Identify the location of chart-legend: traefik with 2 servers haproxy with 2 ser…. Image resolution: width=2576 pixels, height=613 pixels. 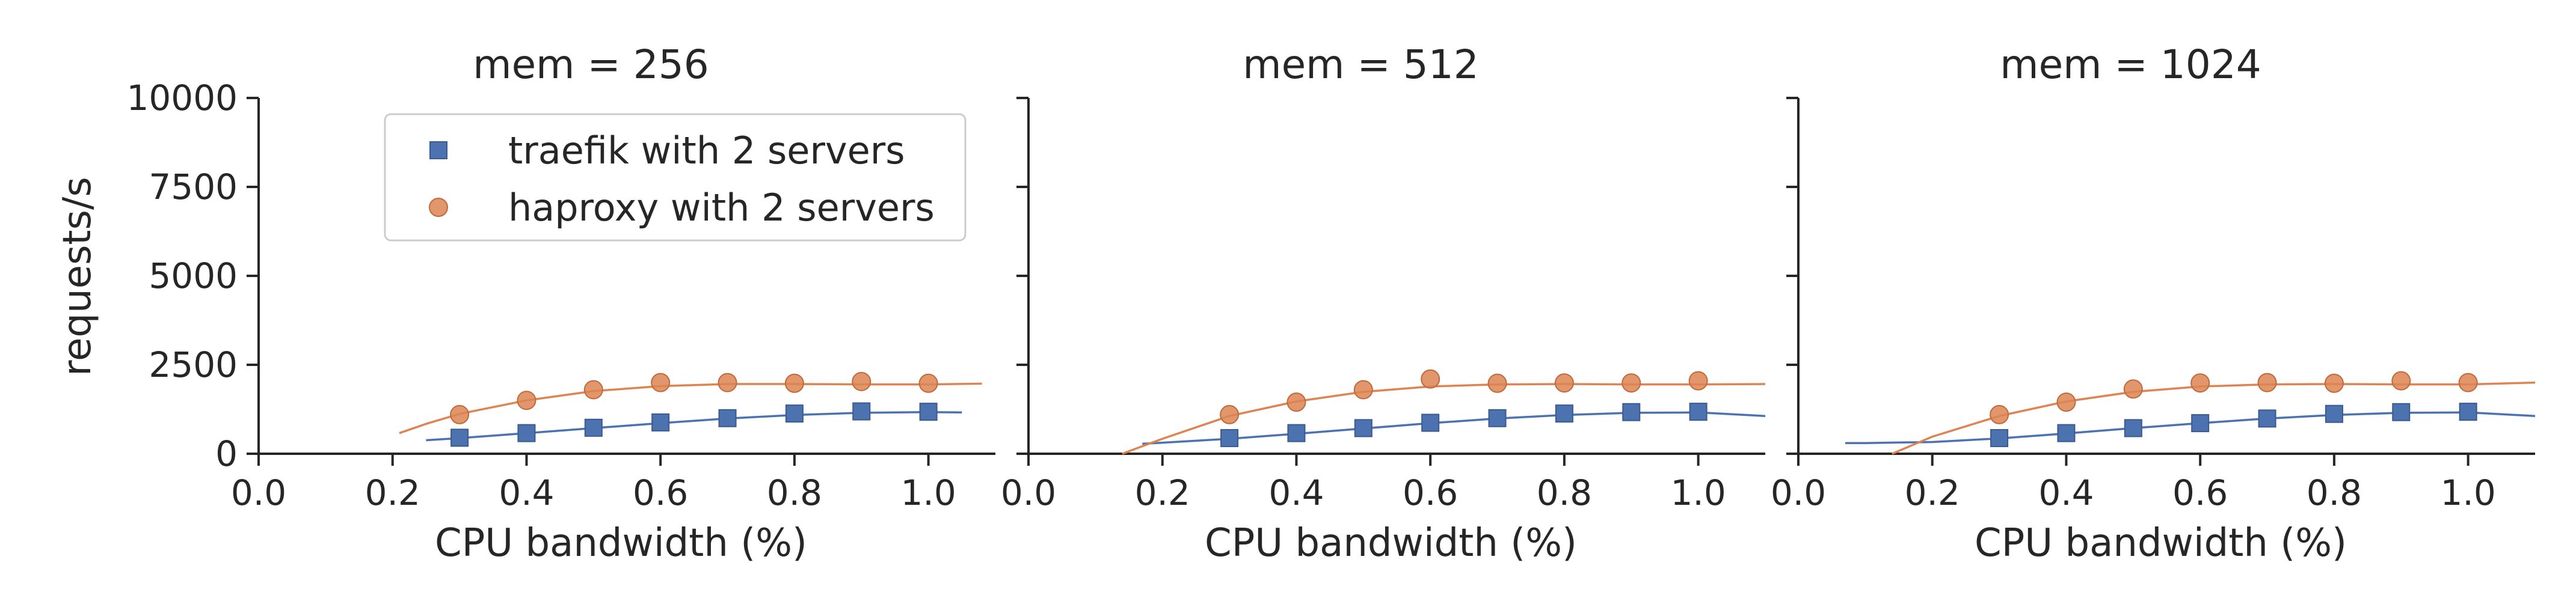
(675, 177).